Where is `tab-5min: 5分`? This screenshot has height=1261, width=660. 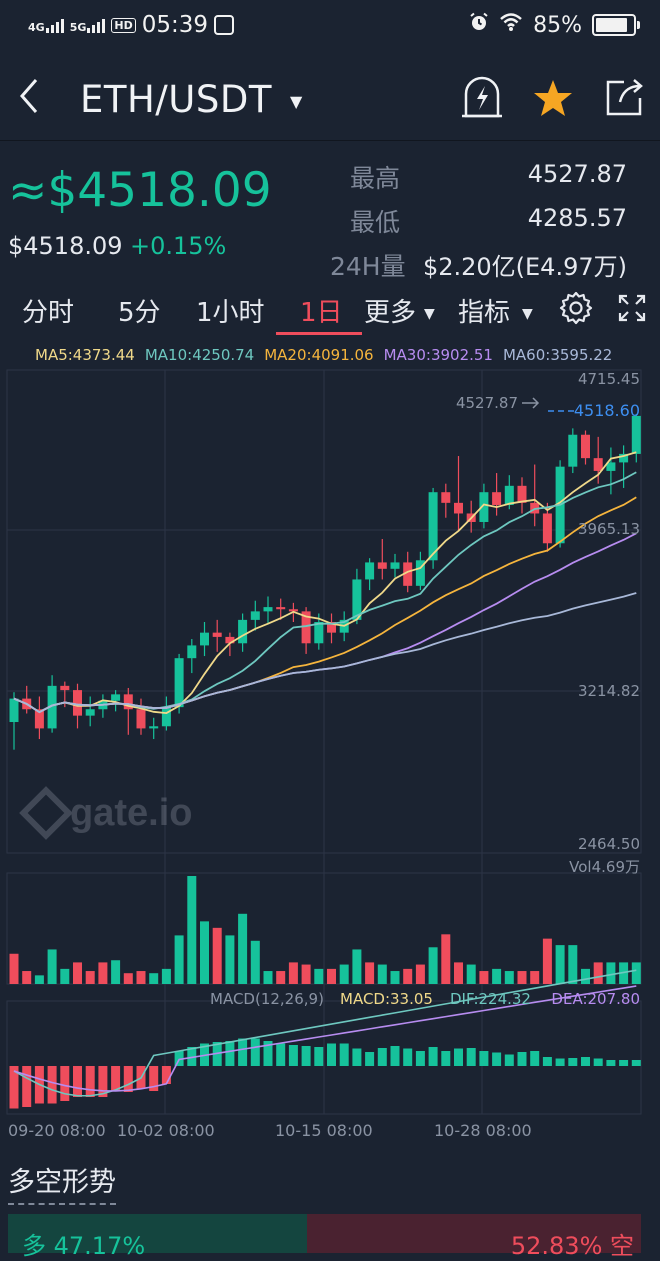 tab-5min: 5分 is located at coordinates (139, 313).